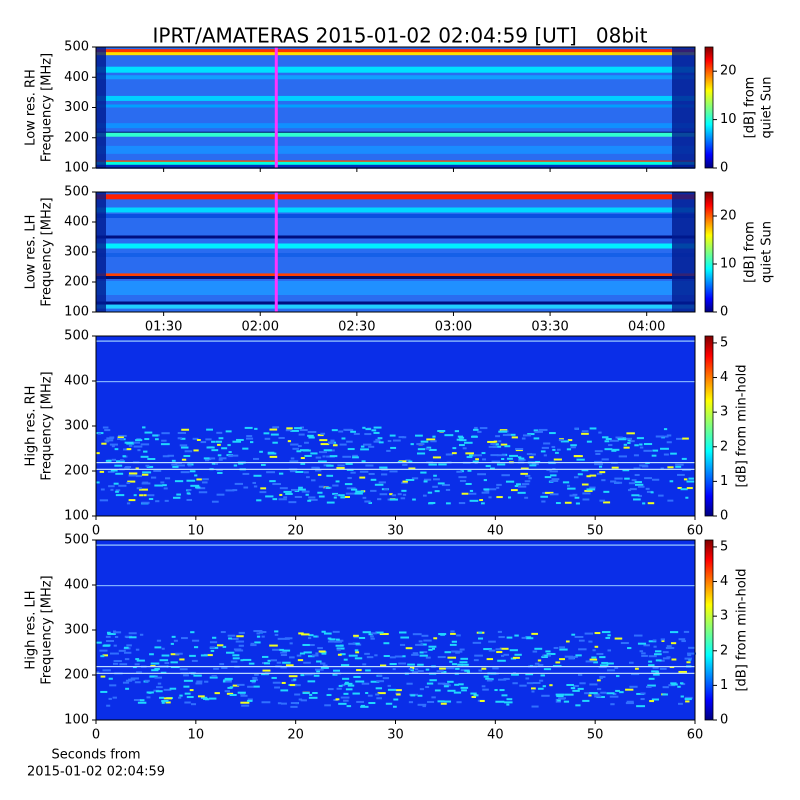 Image resolution: width=800 pixels, height=800 pixels. What do you see at coordinates (260, 327) in the screenshot?
I see `x-tick-label: 02:00` at bounding box center [260, 327].